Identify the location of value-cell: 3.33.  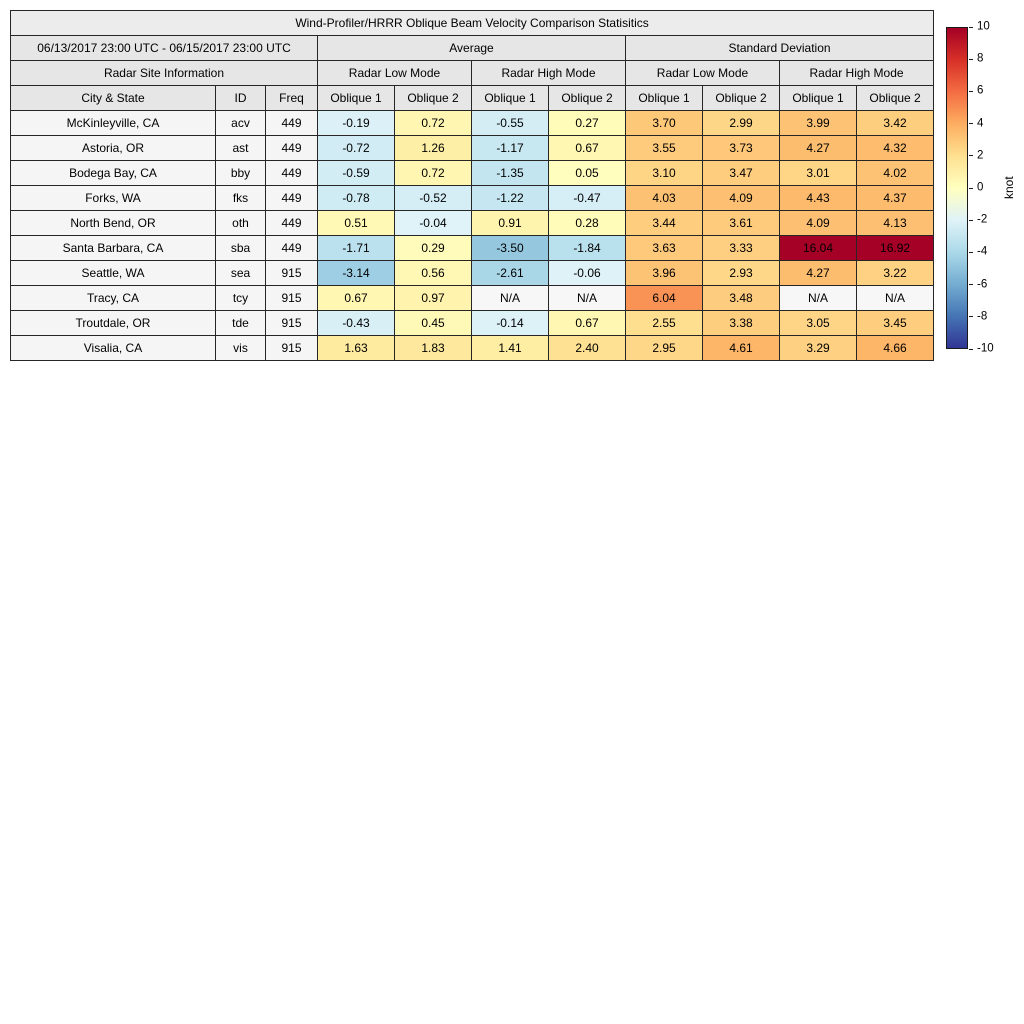
(741, 248).